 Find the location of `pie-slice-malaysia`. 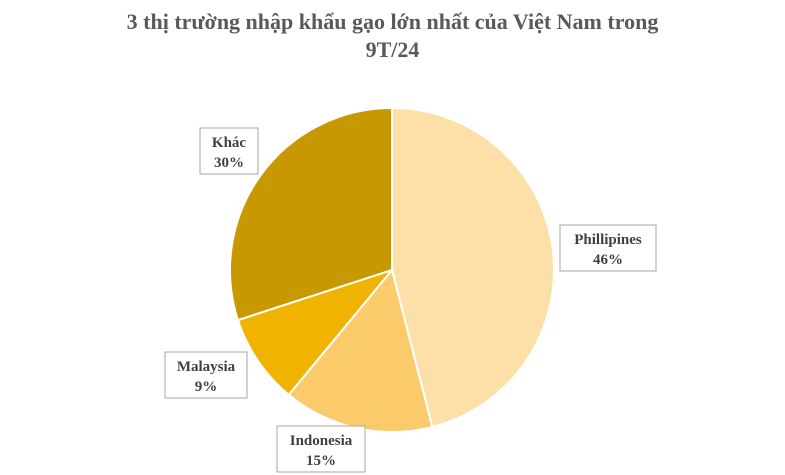

pie-slice-malaysia is located at coordinates (315, 332).